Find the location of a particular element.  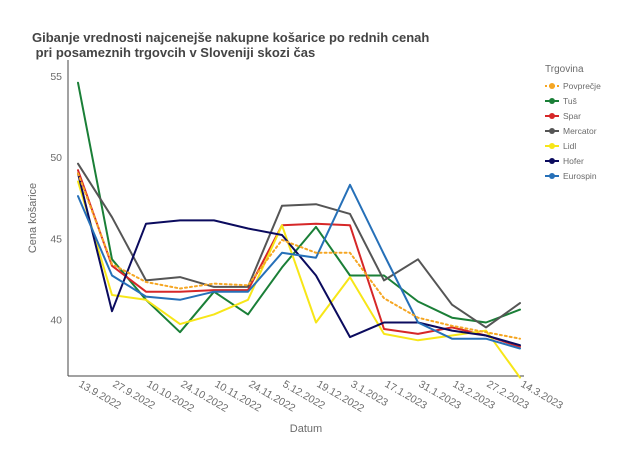

legend-item-label: Lidl is located at coordinates (569, 146).